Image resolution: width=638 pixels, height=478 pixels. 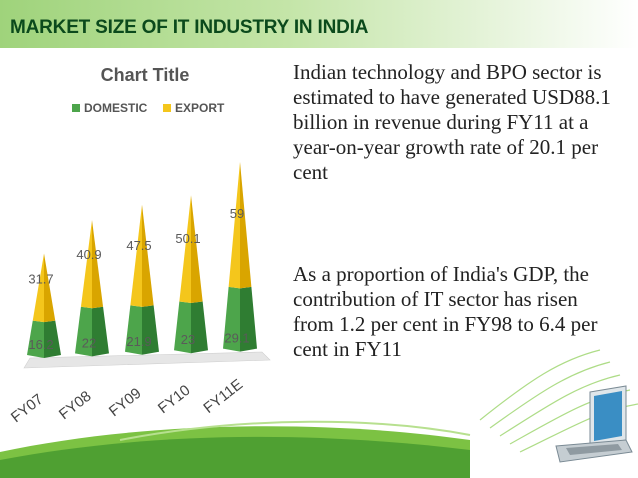 What do you see at coordinates (187, 238) in the screenshot?
I see `data-label-export-fy10: 50.1` at bounding box center [187, 238].